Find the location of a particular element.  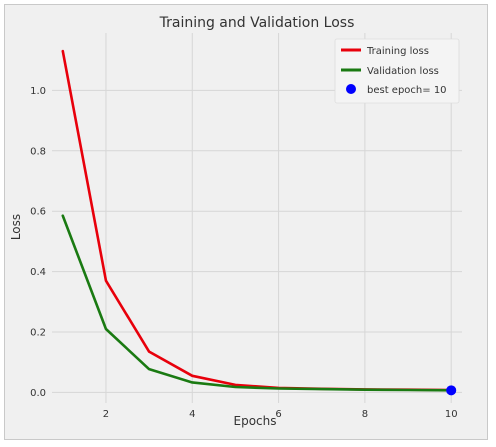

chart-title: Training and Validation Loss is located at coordinates (257, 23).